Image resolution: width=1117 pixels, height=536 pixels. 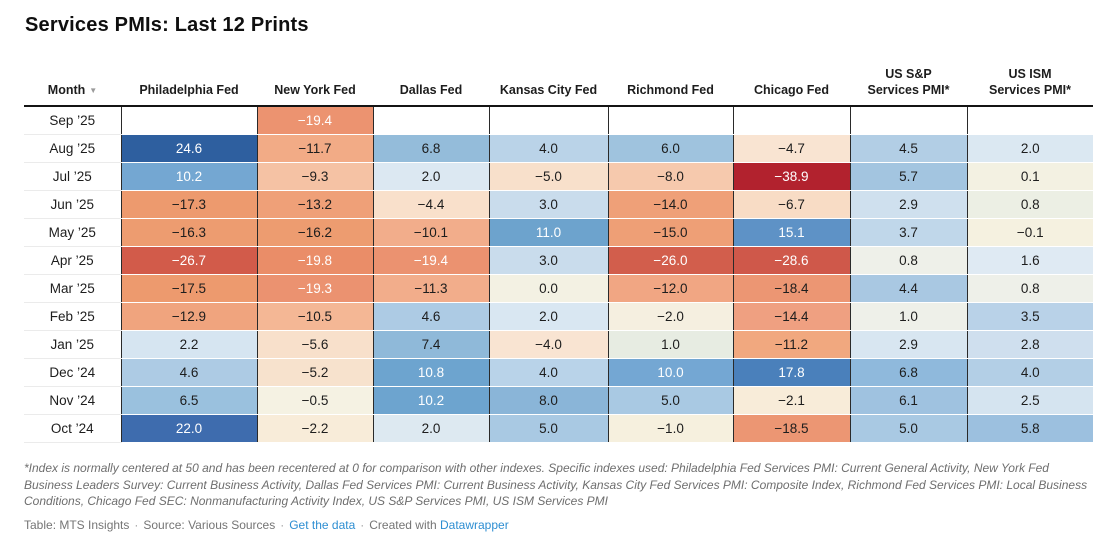 I want to click on value-cell: −0.5, so click(x=314, y=401).